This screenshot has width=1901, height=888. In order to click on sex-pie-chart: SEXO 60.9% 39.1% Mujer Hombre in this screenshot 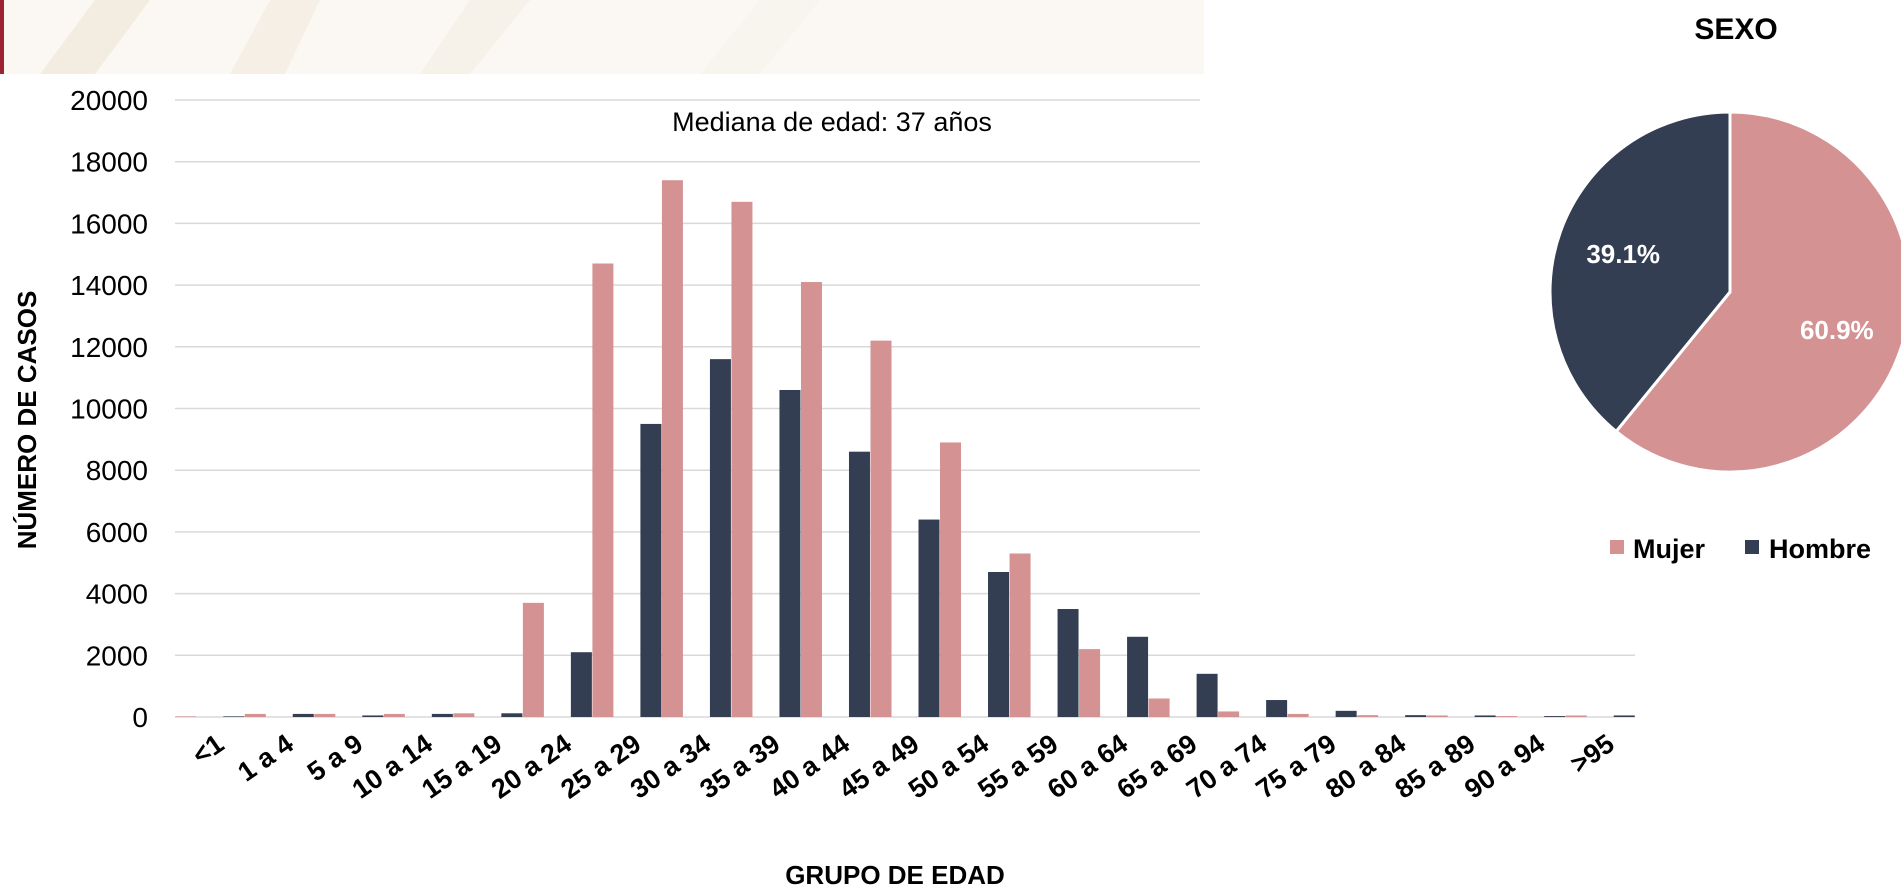, I will do `click(1724, 288)`.